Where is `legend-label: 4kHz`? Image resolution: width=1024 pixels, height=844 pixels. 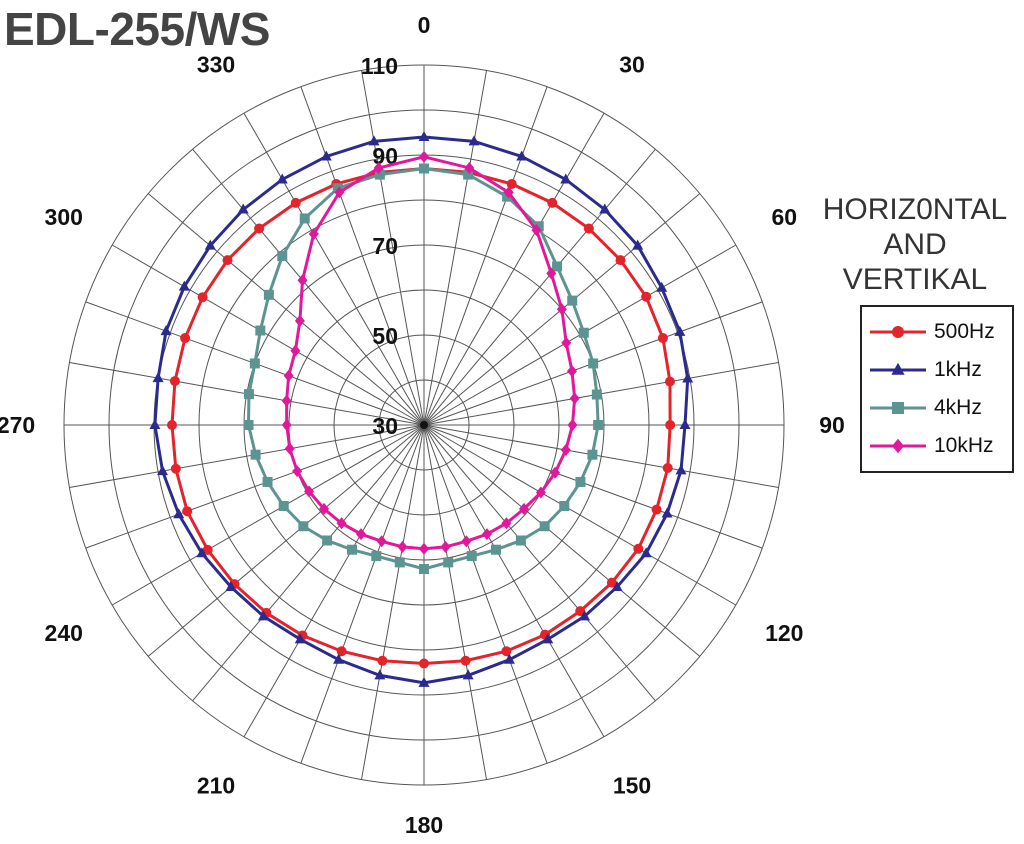
legend-label: 4kHz is located at coordinates (958, 407).